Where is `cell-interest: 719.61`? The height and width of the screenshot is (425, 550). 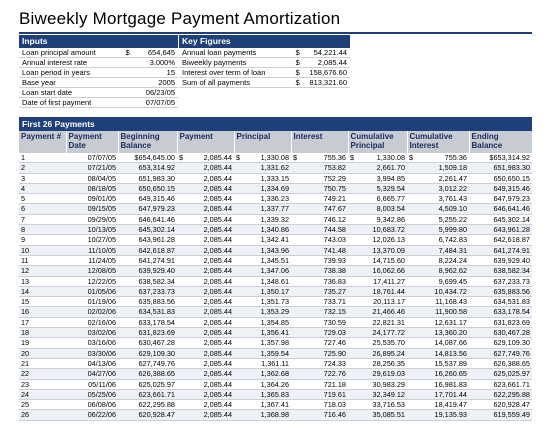 cell-interest: 719.61 is located at coordinates (319, 395).